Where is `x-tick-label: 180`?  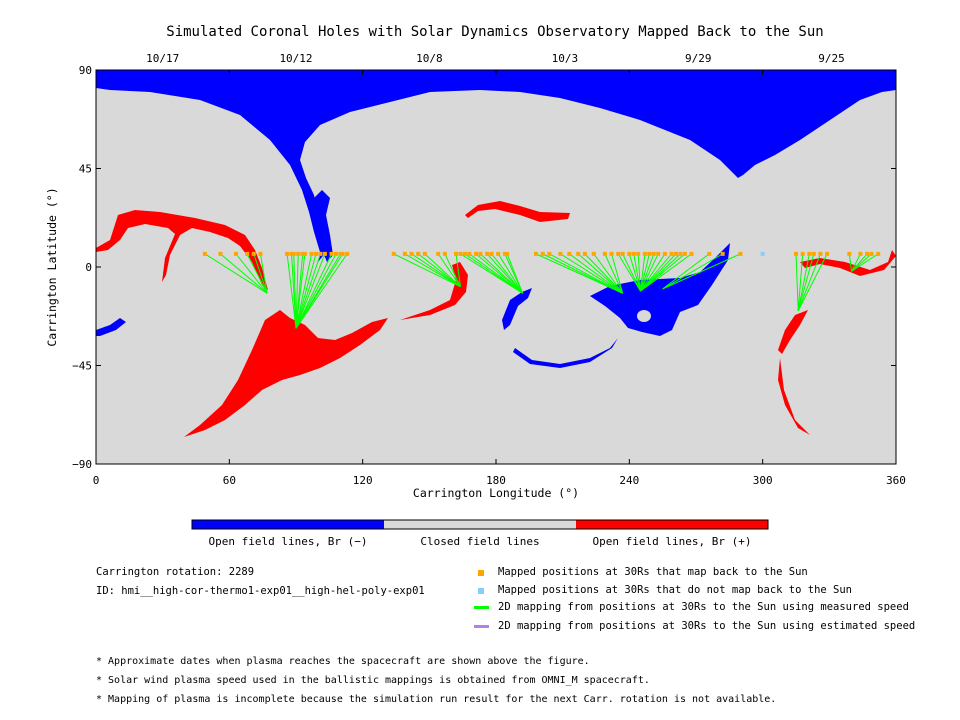
x-tick-label: 180 is located at coordinates (496, 480).